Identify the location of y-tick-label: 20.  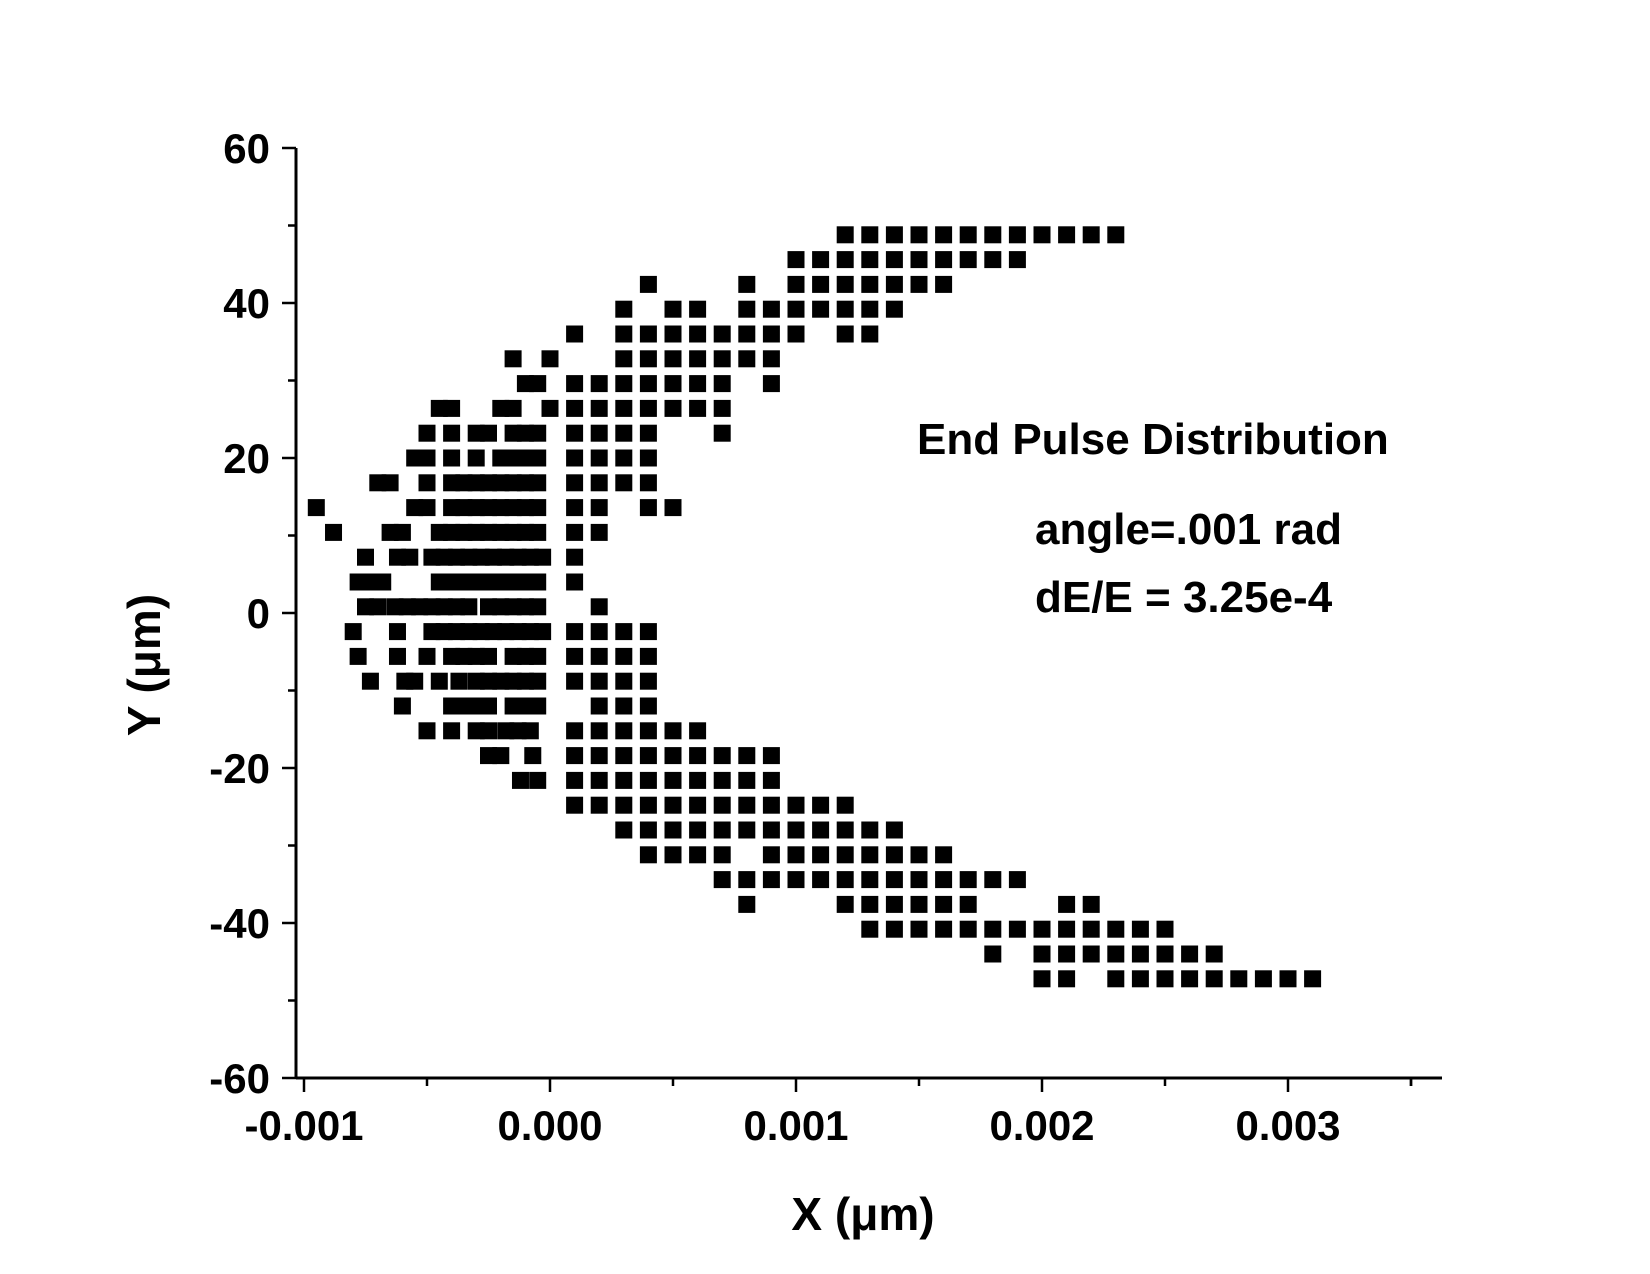
(246, 458).